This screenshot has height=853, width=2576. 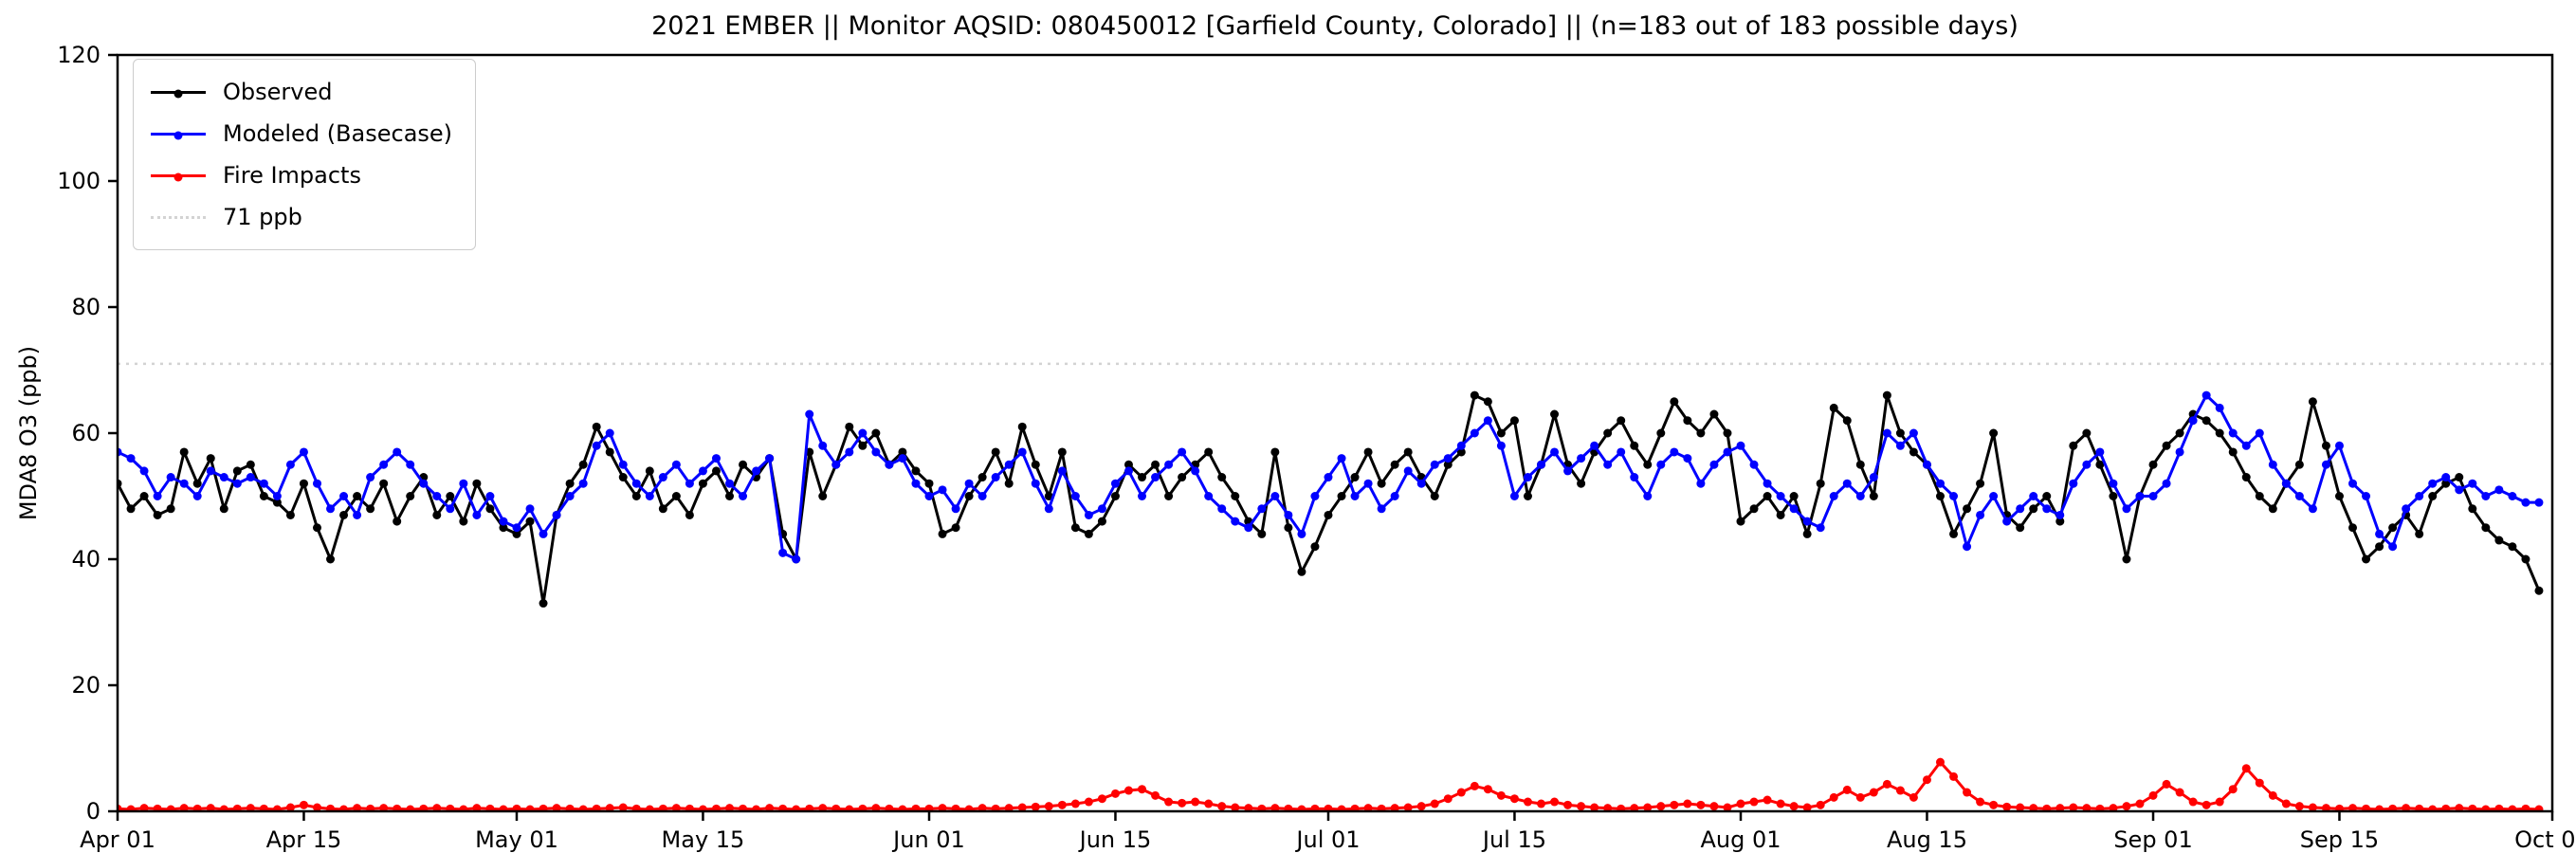 I want to click on svg-text: 80, so click(x=85, y=307).